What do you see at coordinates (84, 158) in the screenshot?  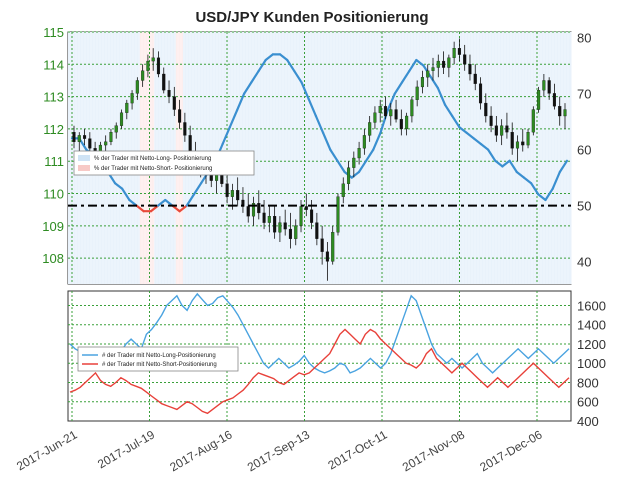 I see `legend-swatch-long-pct` at bounding box center [84, 158].